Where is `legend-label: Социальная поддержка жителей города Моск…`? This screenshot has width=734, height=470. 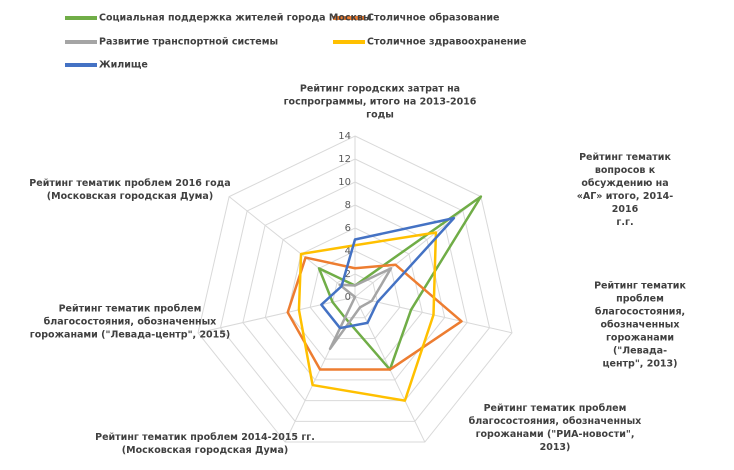
legend-label: Социальная поддержка жителей города Моск… is located at coordinates (235, 18).